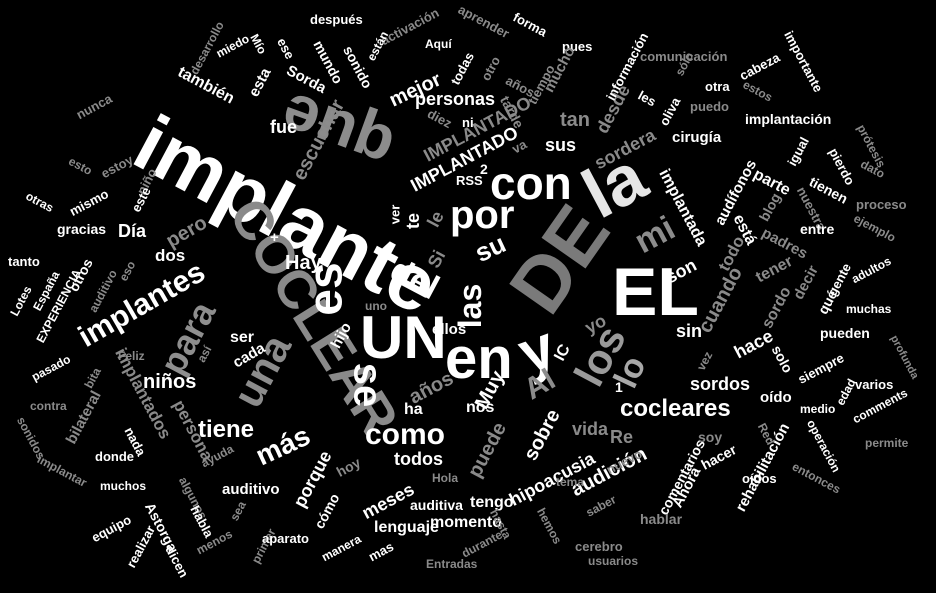 This screenshot has height=593, width=936. Describe the element at coordinates (111, 528) in the screenshot. I see `cloud-word: equipo` at that location.